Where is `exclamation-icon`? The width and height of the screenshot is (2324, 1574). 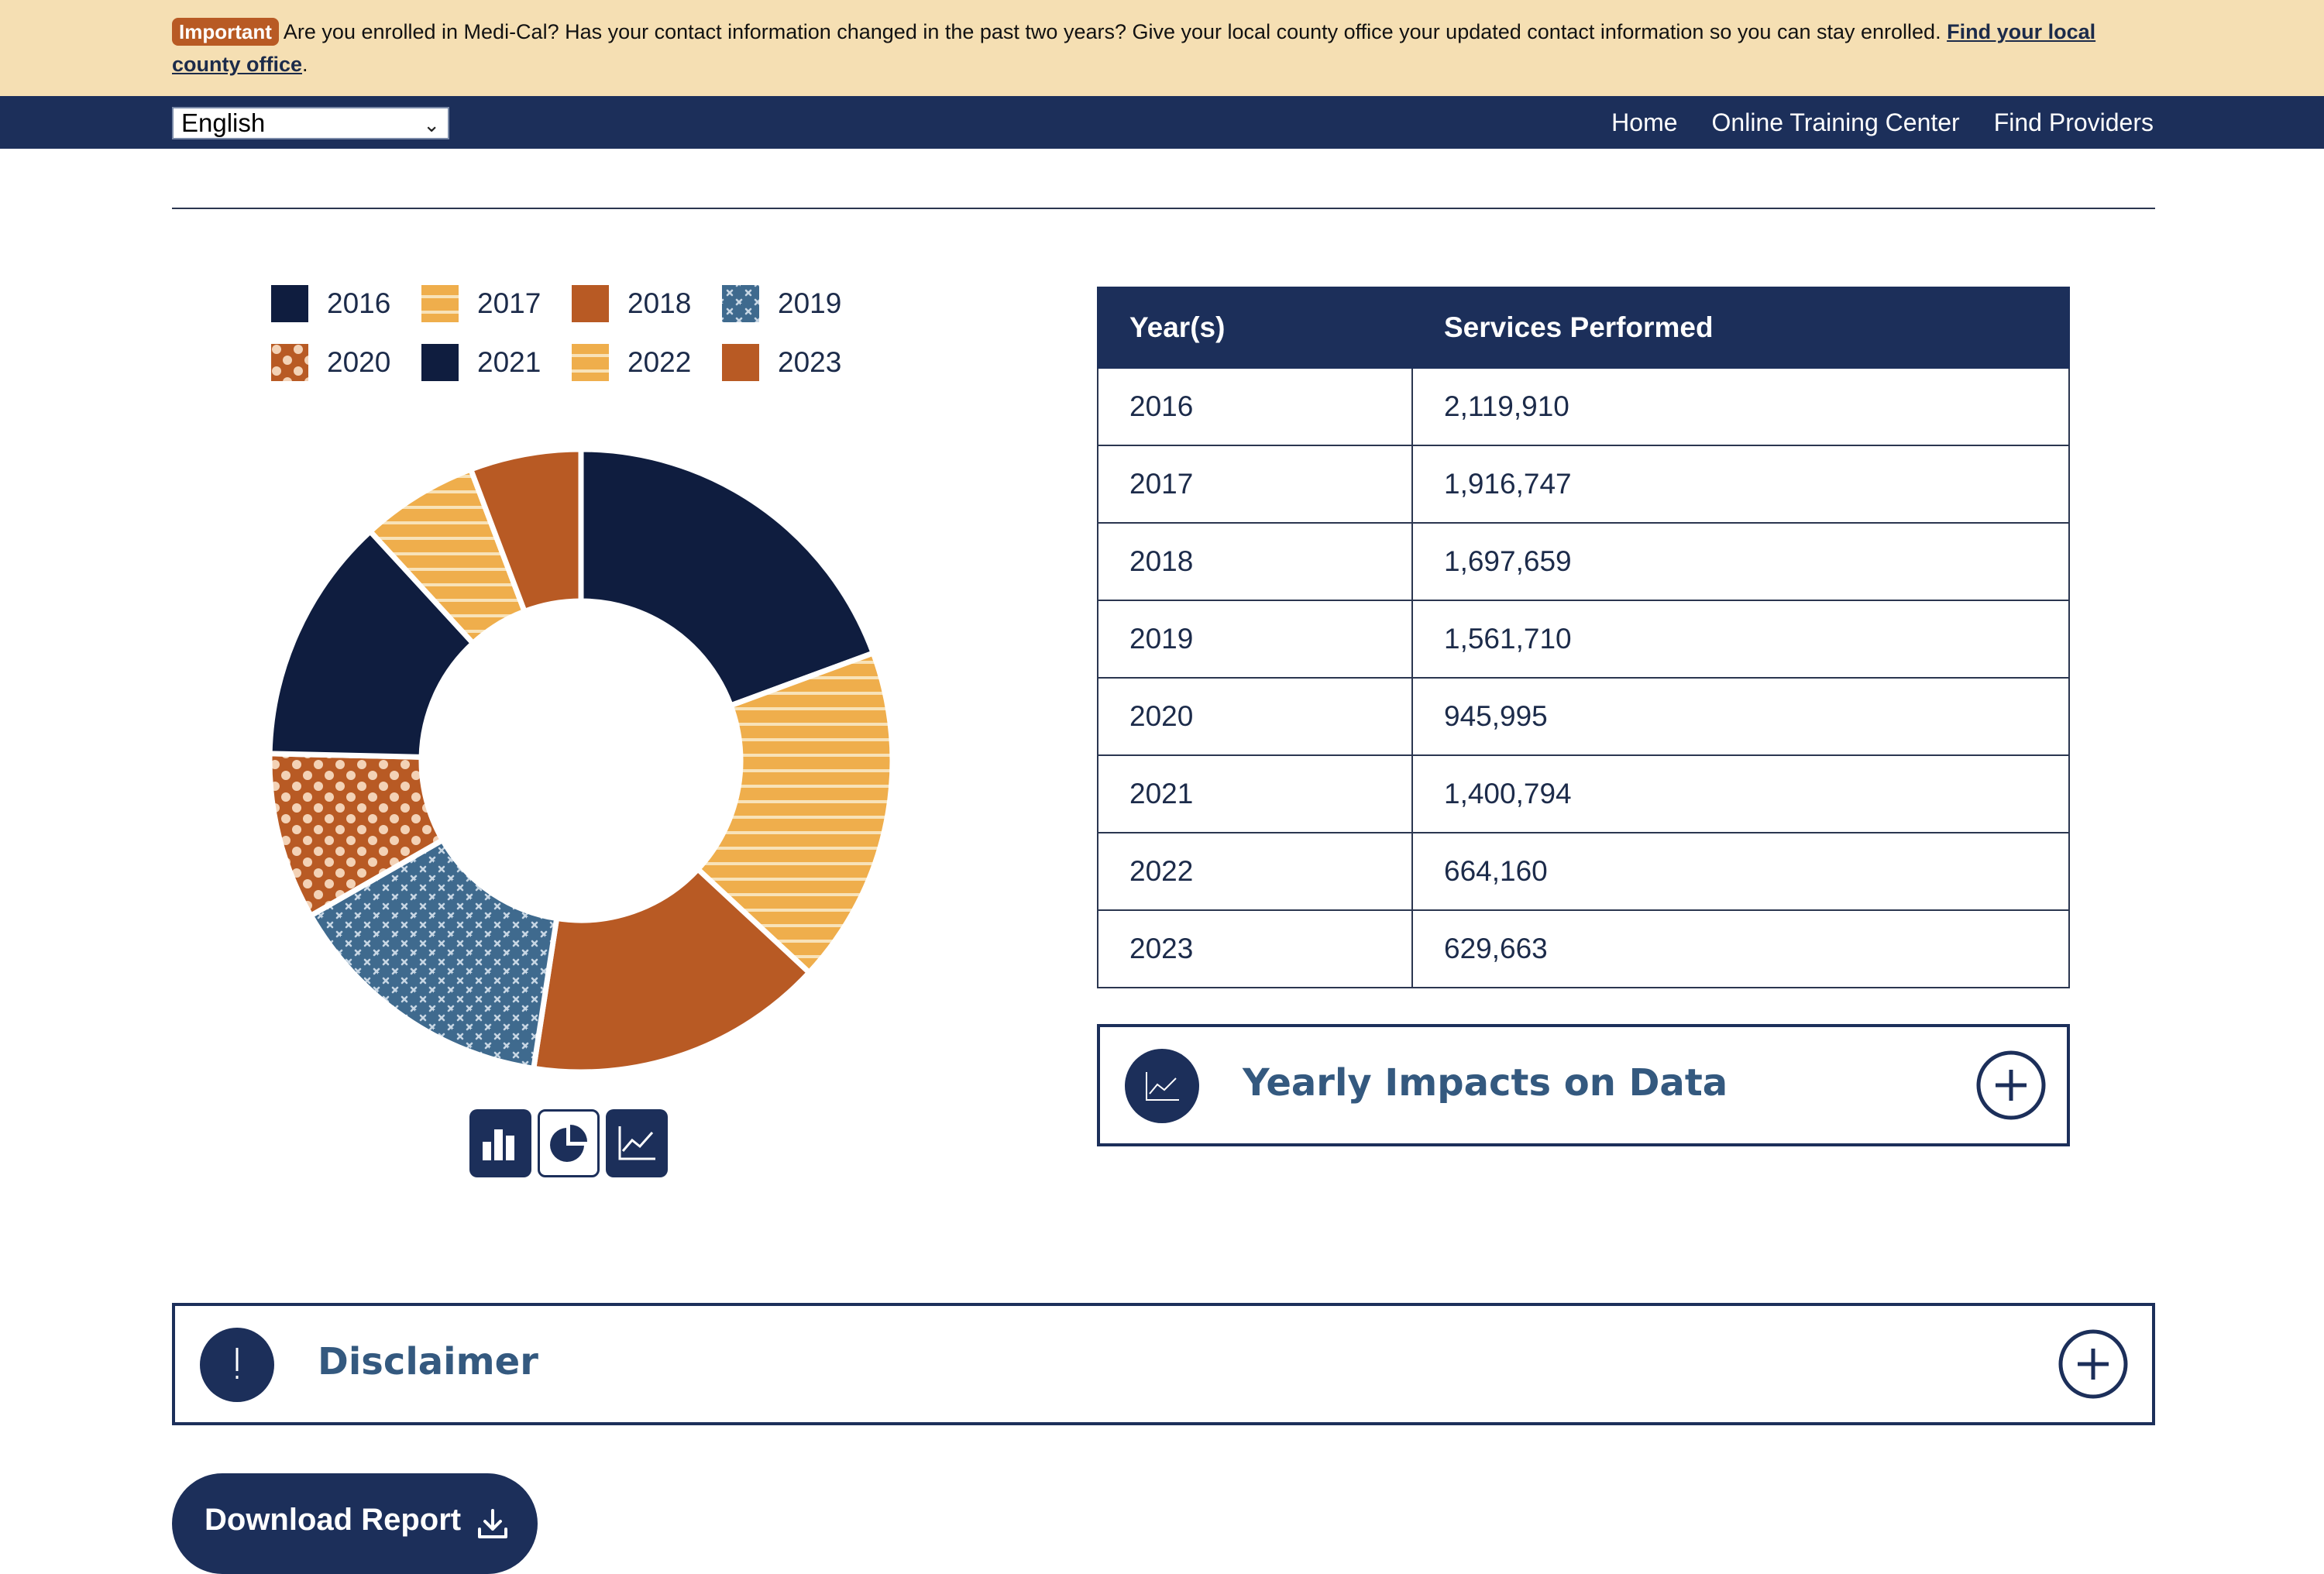 exclamation-icon is located at coordinates (237, 1363).